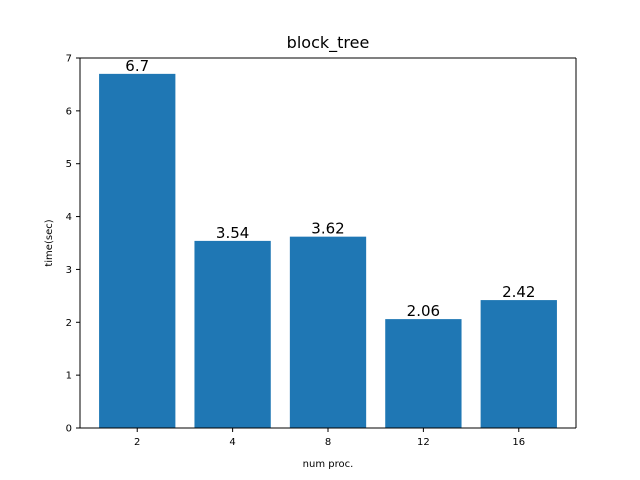  Describe the element at coordinates (518, 292) in the screenshot. I see `data-label-16: 2.42` at that location.